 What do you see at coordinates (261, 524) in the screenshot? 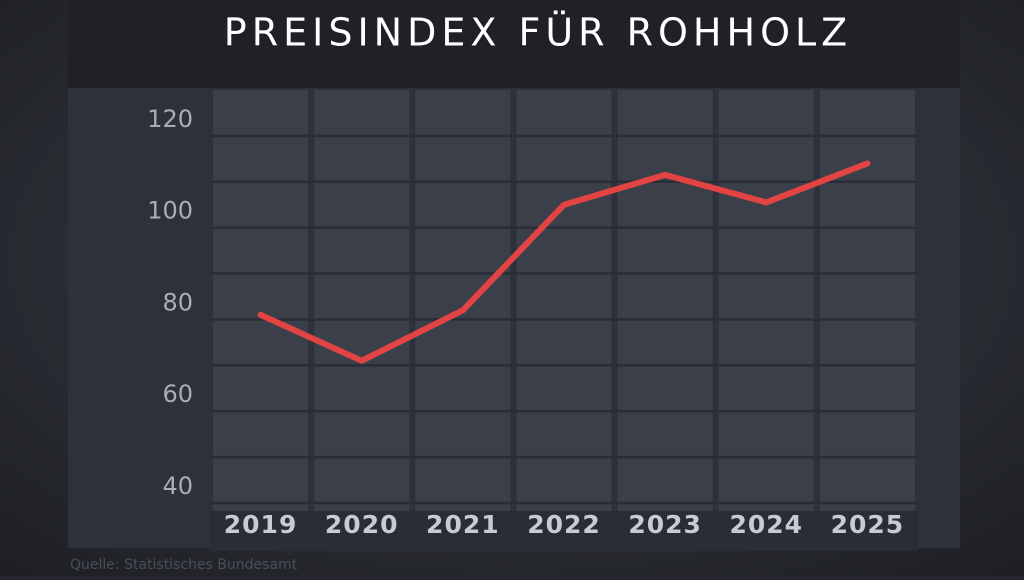
I see `x-tick-label: 2019` at bounding box center [261, 524].